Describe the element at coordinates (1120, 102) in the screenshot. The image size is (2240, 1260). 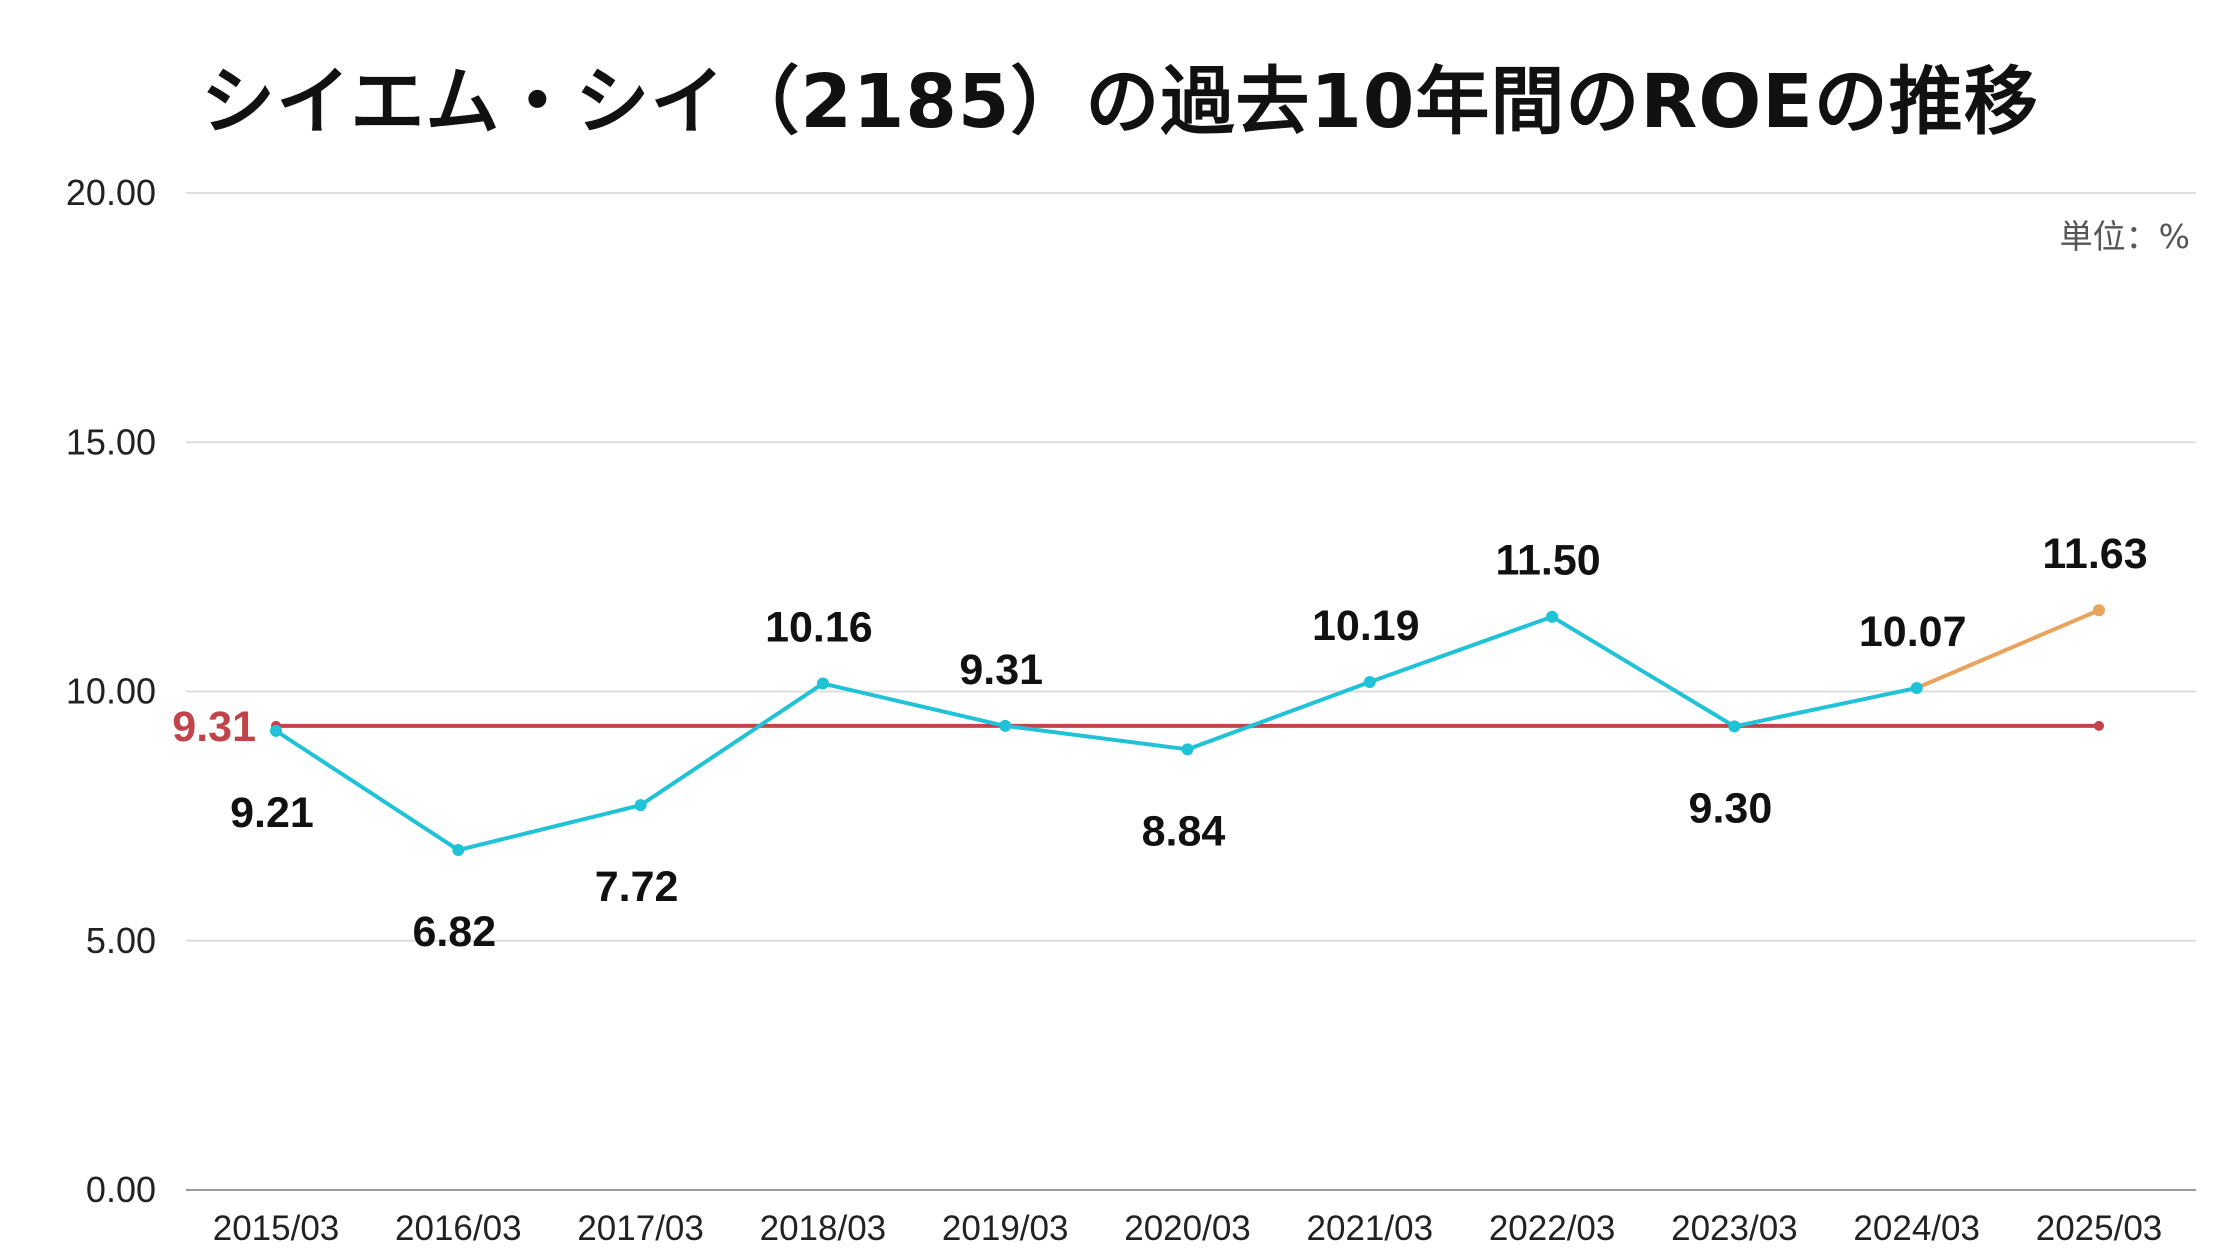
I see `chart-title: シイエム・シイ（2185）の過去10年間のROEの推移` at that location.